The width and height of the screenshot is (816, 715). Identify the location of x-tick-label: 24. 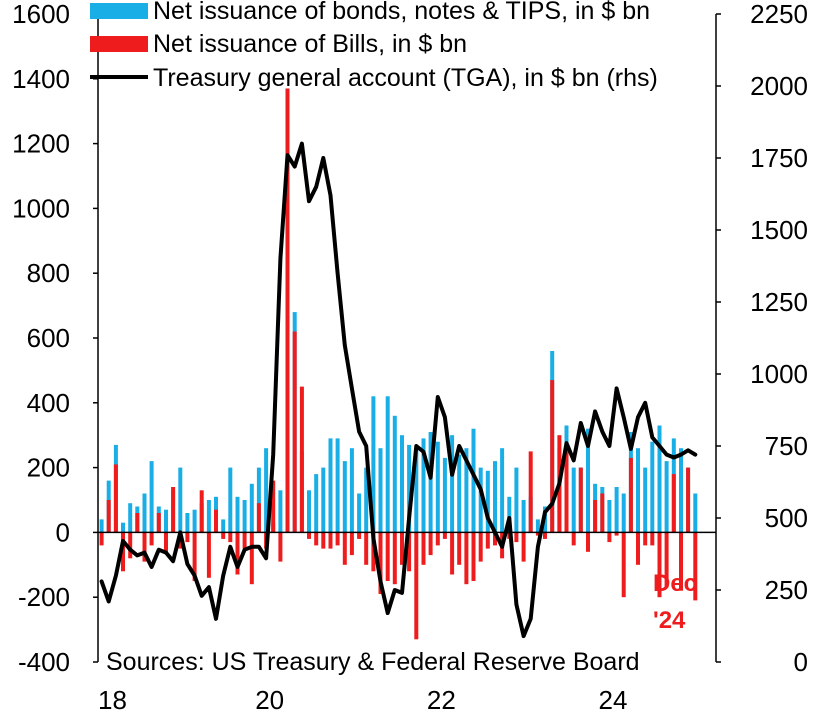
(613, 700).